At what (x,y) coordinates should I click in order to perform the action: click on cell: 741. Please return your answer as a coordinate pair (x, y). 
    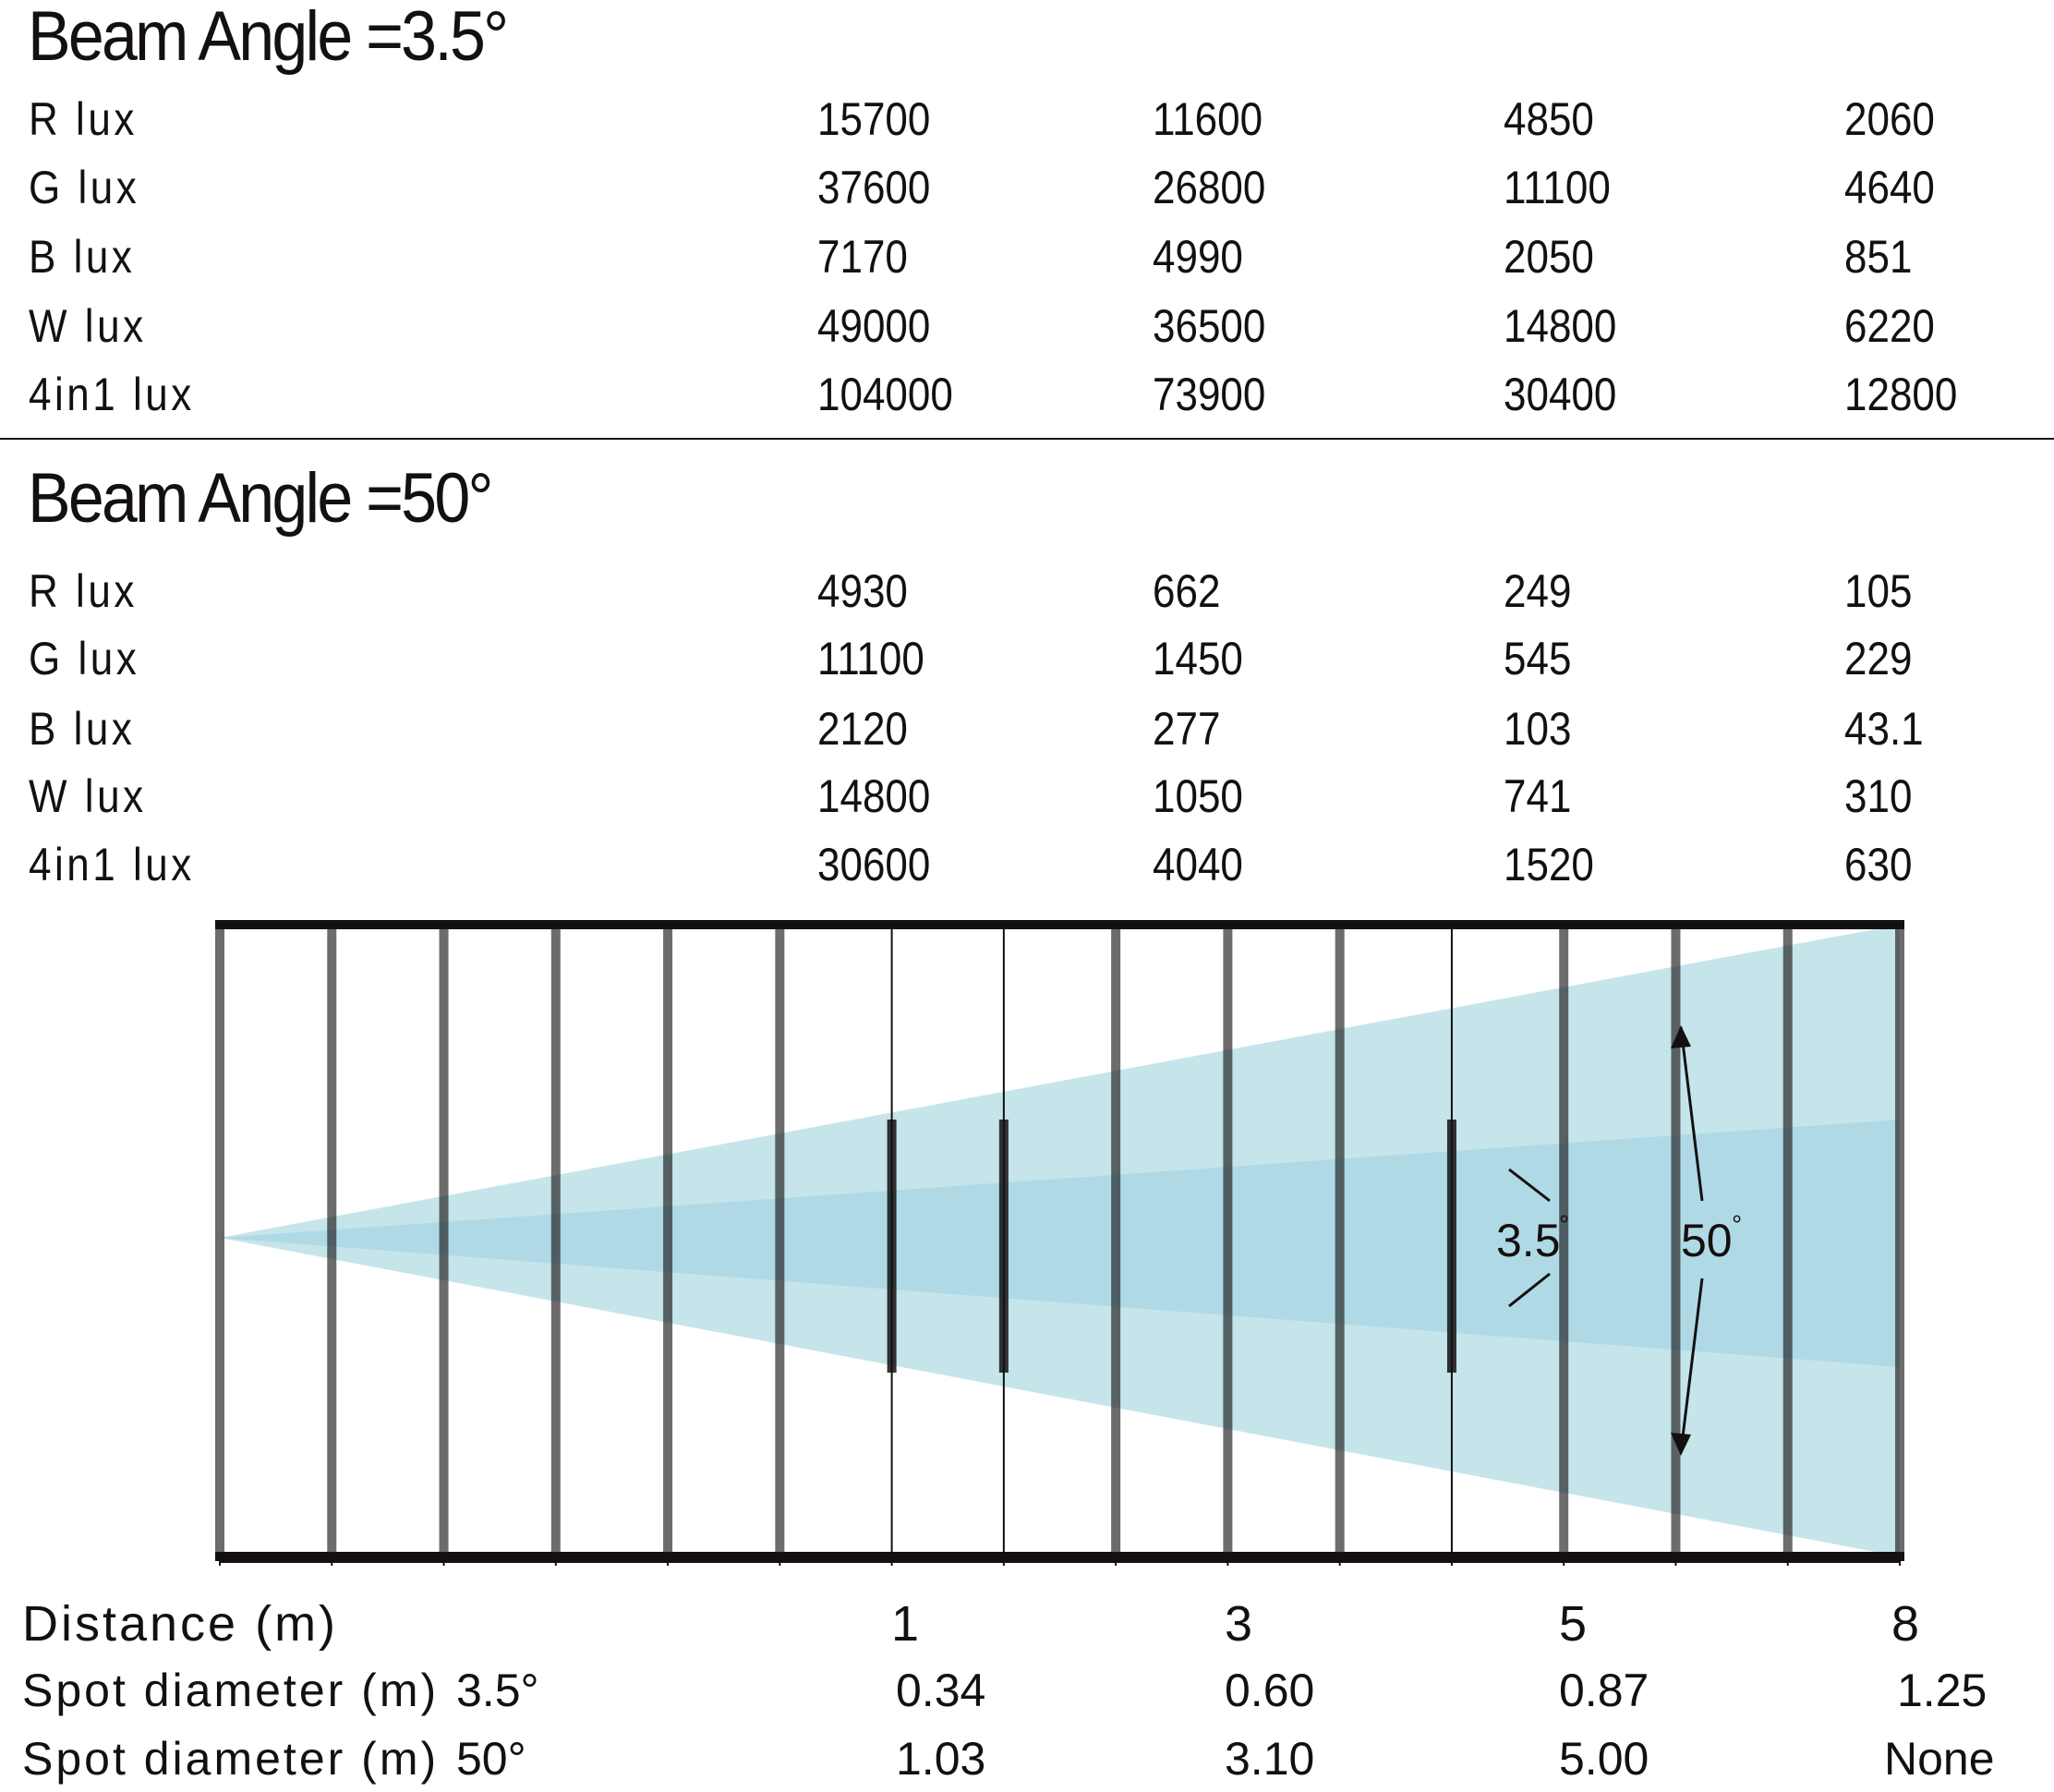
    Looking at the image, I should click on (1538, 796).